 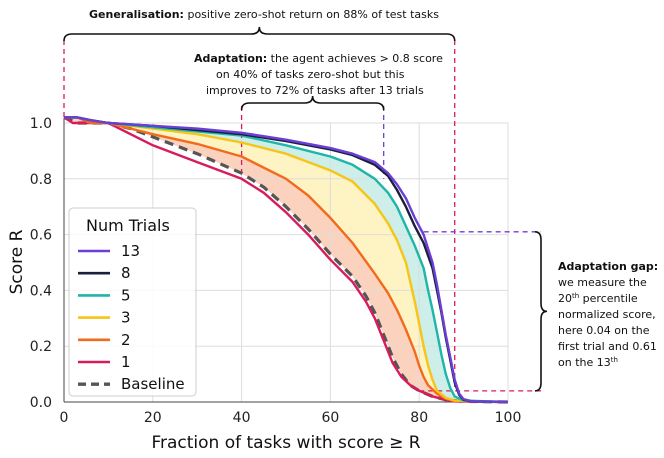 I want to click on legend-label-2: 2, so click(x=126, y=340).